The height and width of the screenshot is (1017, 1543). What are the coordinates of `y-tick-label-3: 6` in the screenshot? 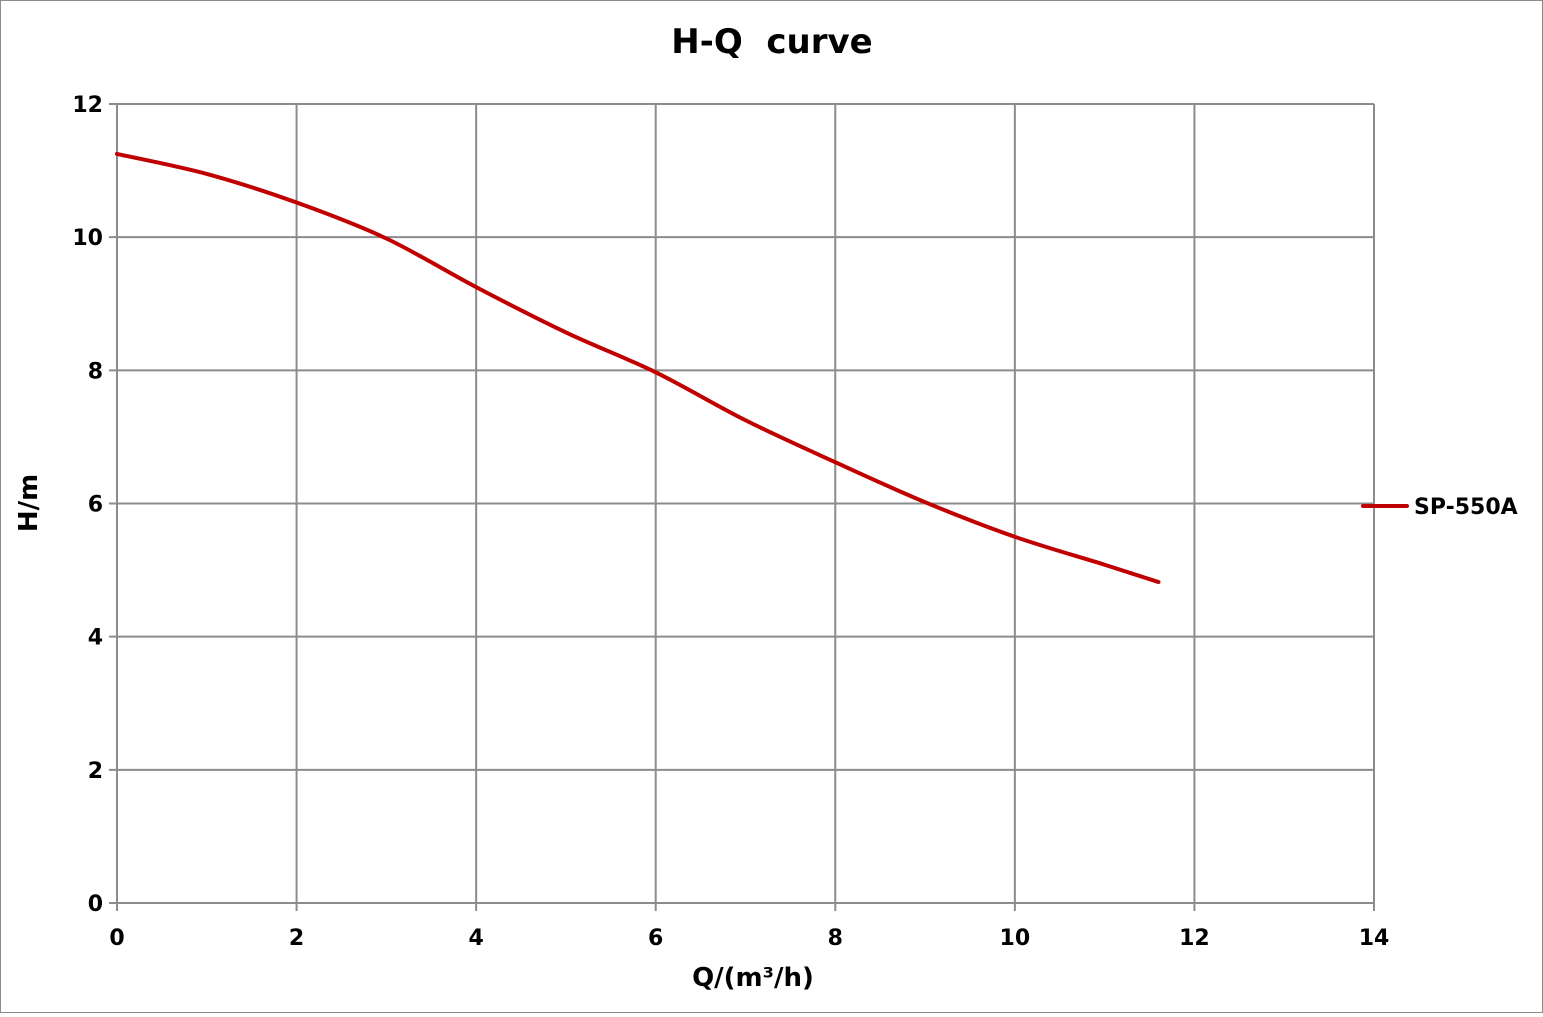 It's located at (95, 505).